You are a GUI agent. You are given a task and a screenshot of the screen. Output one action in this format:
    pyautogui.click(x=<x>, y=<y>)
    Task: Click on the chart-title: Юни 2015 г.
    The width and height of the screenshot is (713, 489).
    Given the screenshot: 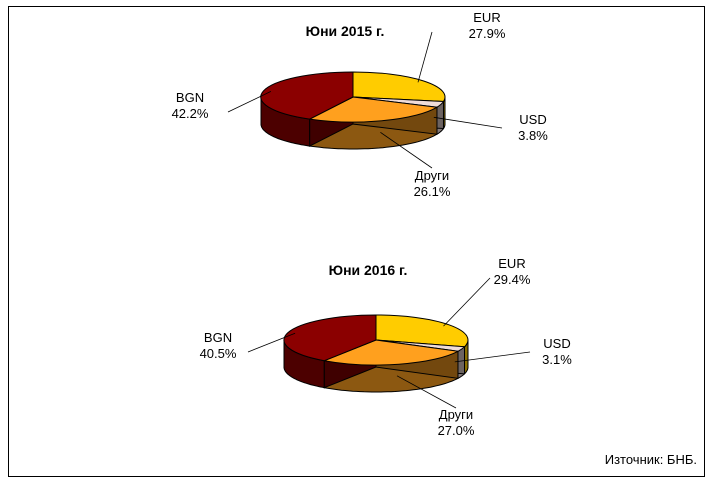 What is the action you would take?
    pyautogui.click(x=345, y=31)
    